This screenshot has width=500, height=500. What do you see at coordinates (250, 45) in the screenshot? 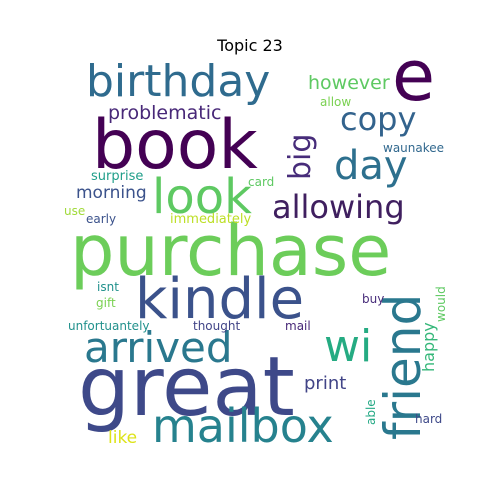
I see `chart-title: Topic 23` at bounding box center [250, 45].